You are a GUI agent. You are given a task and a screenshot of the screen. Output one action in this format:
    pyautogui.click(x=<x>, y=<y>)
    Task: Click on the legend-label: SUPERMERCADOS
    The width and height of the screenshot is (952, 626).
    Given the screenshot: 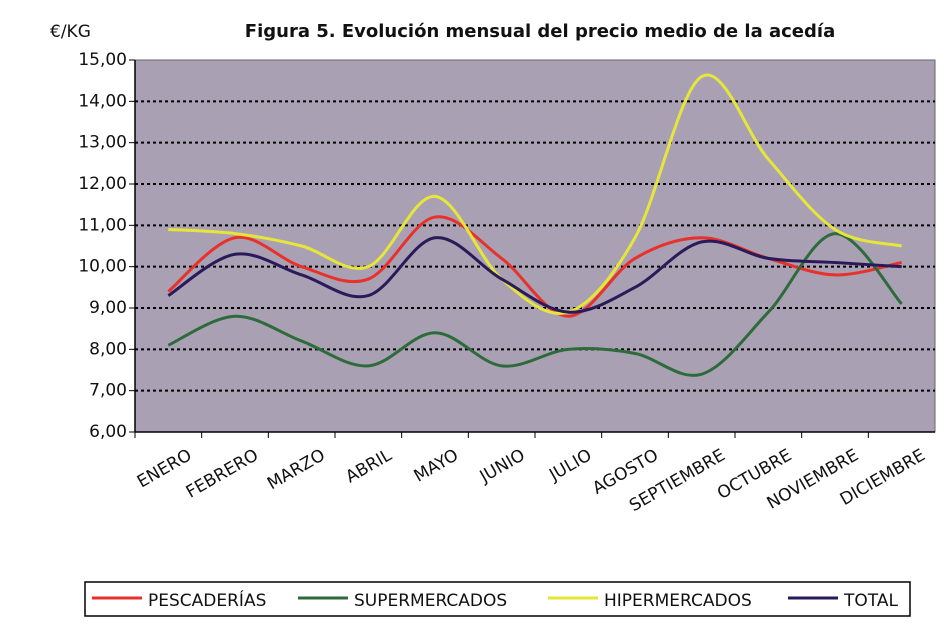 What is the action you would take?
    pyautogui.click(x=430, y=601)
    